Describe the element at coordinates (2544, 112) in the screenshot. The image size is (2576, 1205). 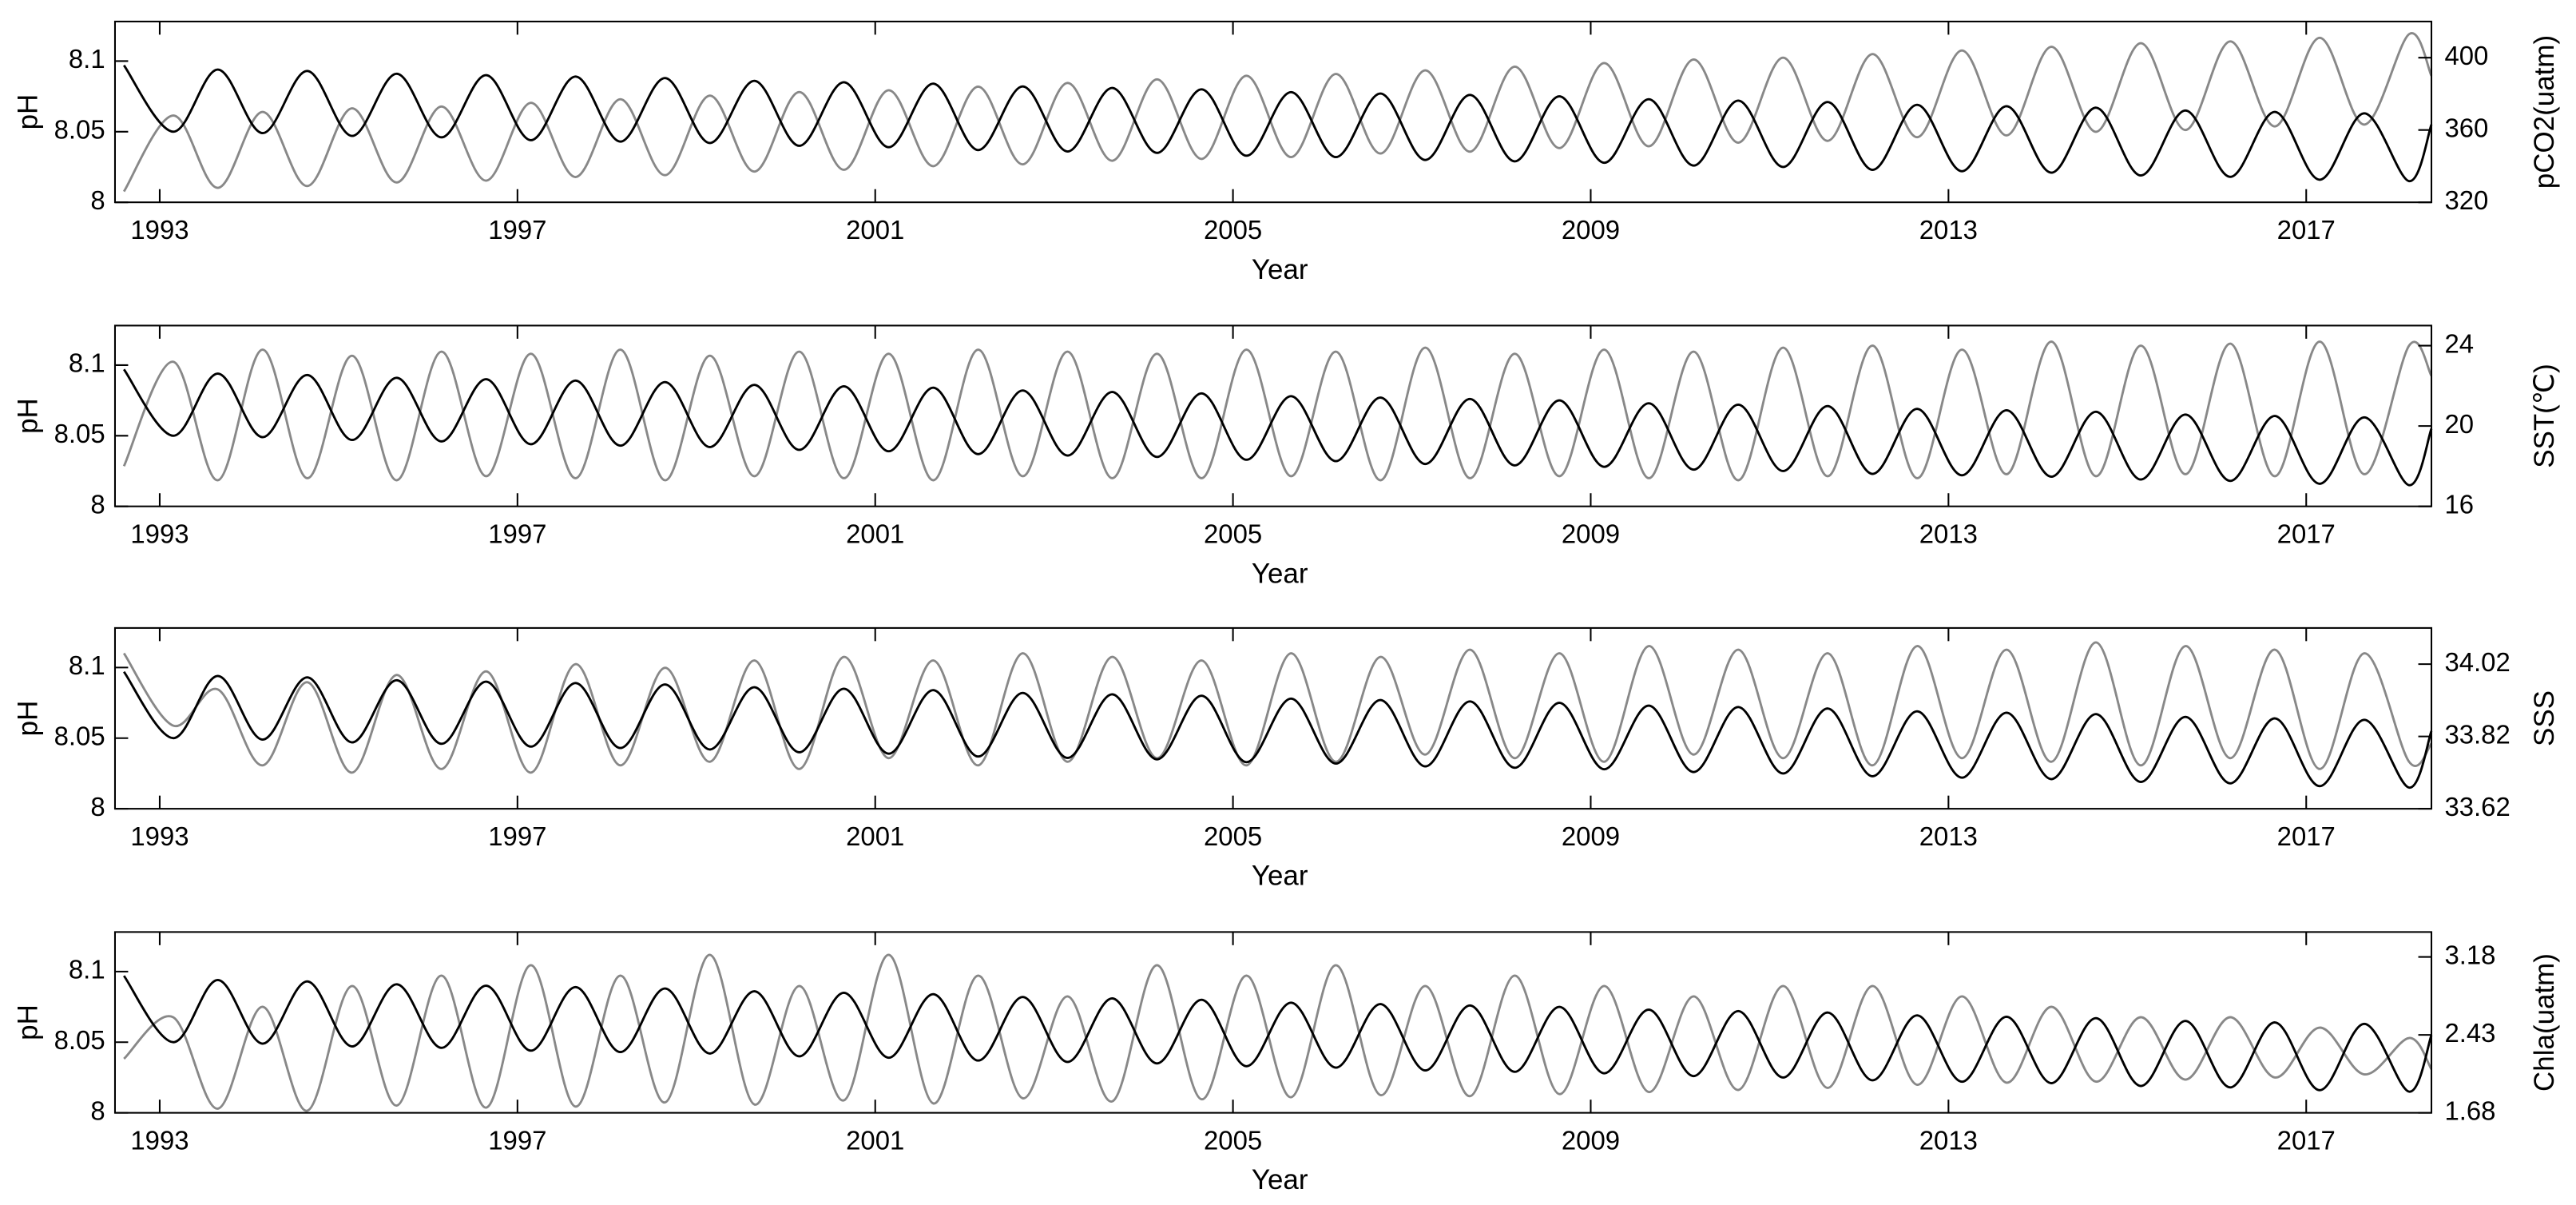
I see `y2-axis-label: pCO2(uatm)` at that location.